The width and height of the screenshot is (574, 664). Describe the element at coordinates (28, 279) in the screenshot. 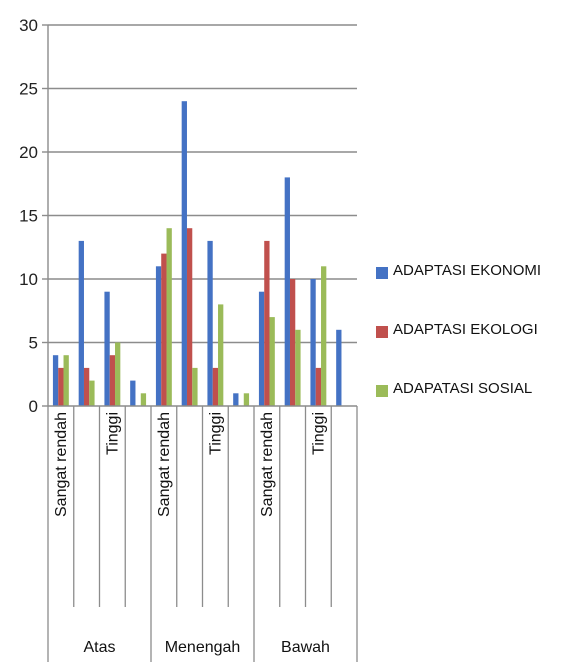

I see `y-tick-label: 10` at that location.